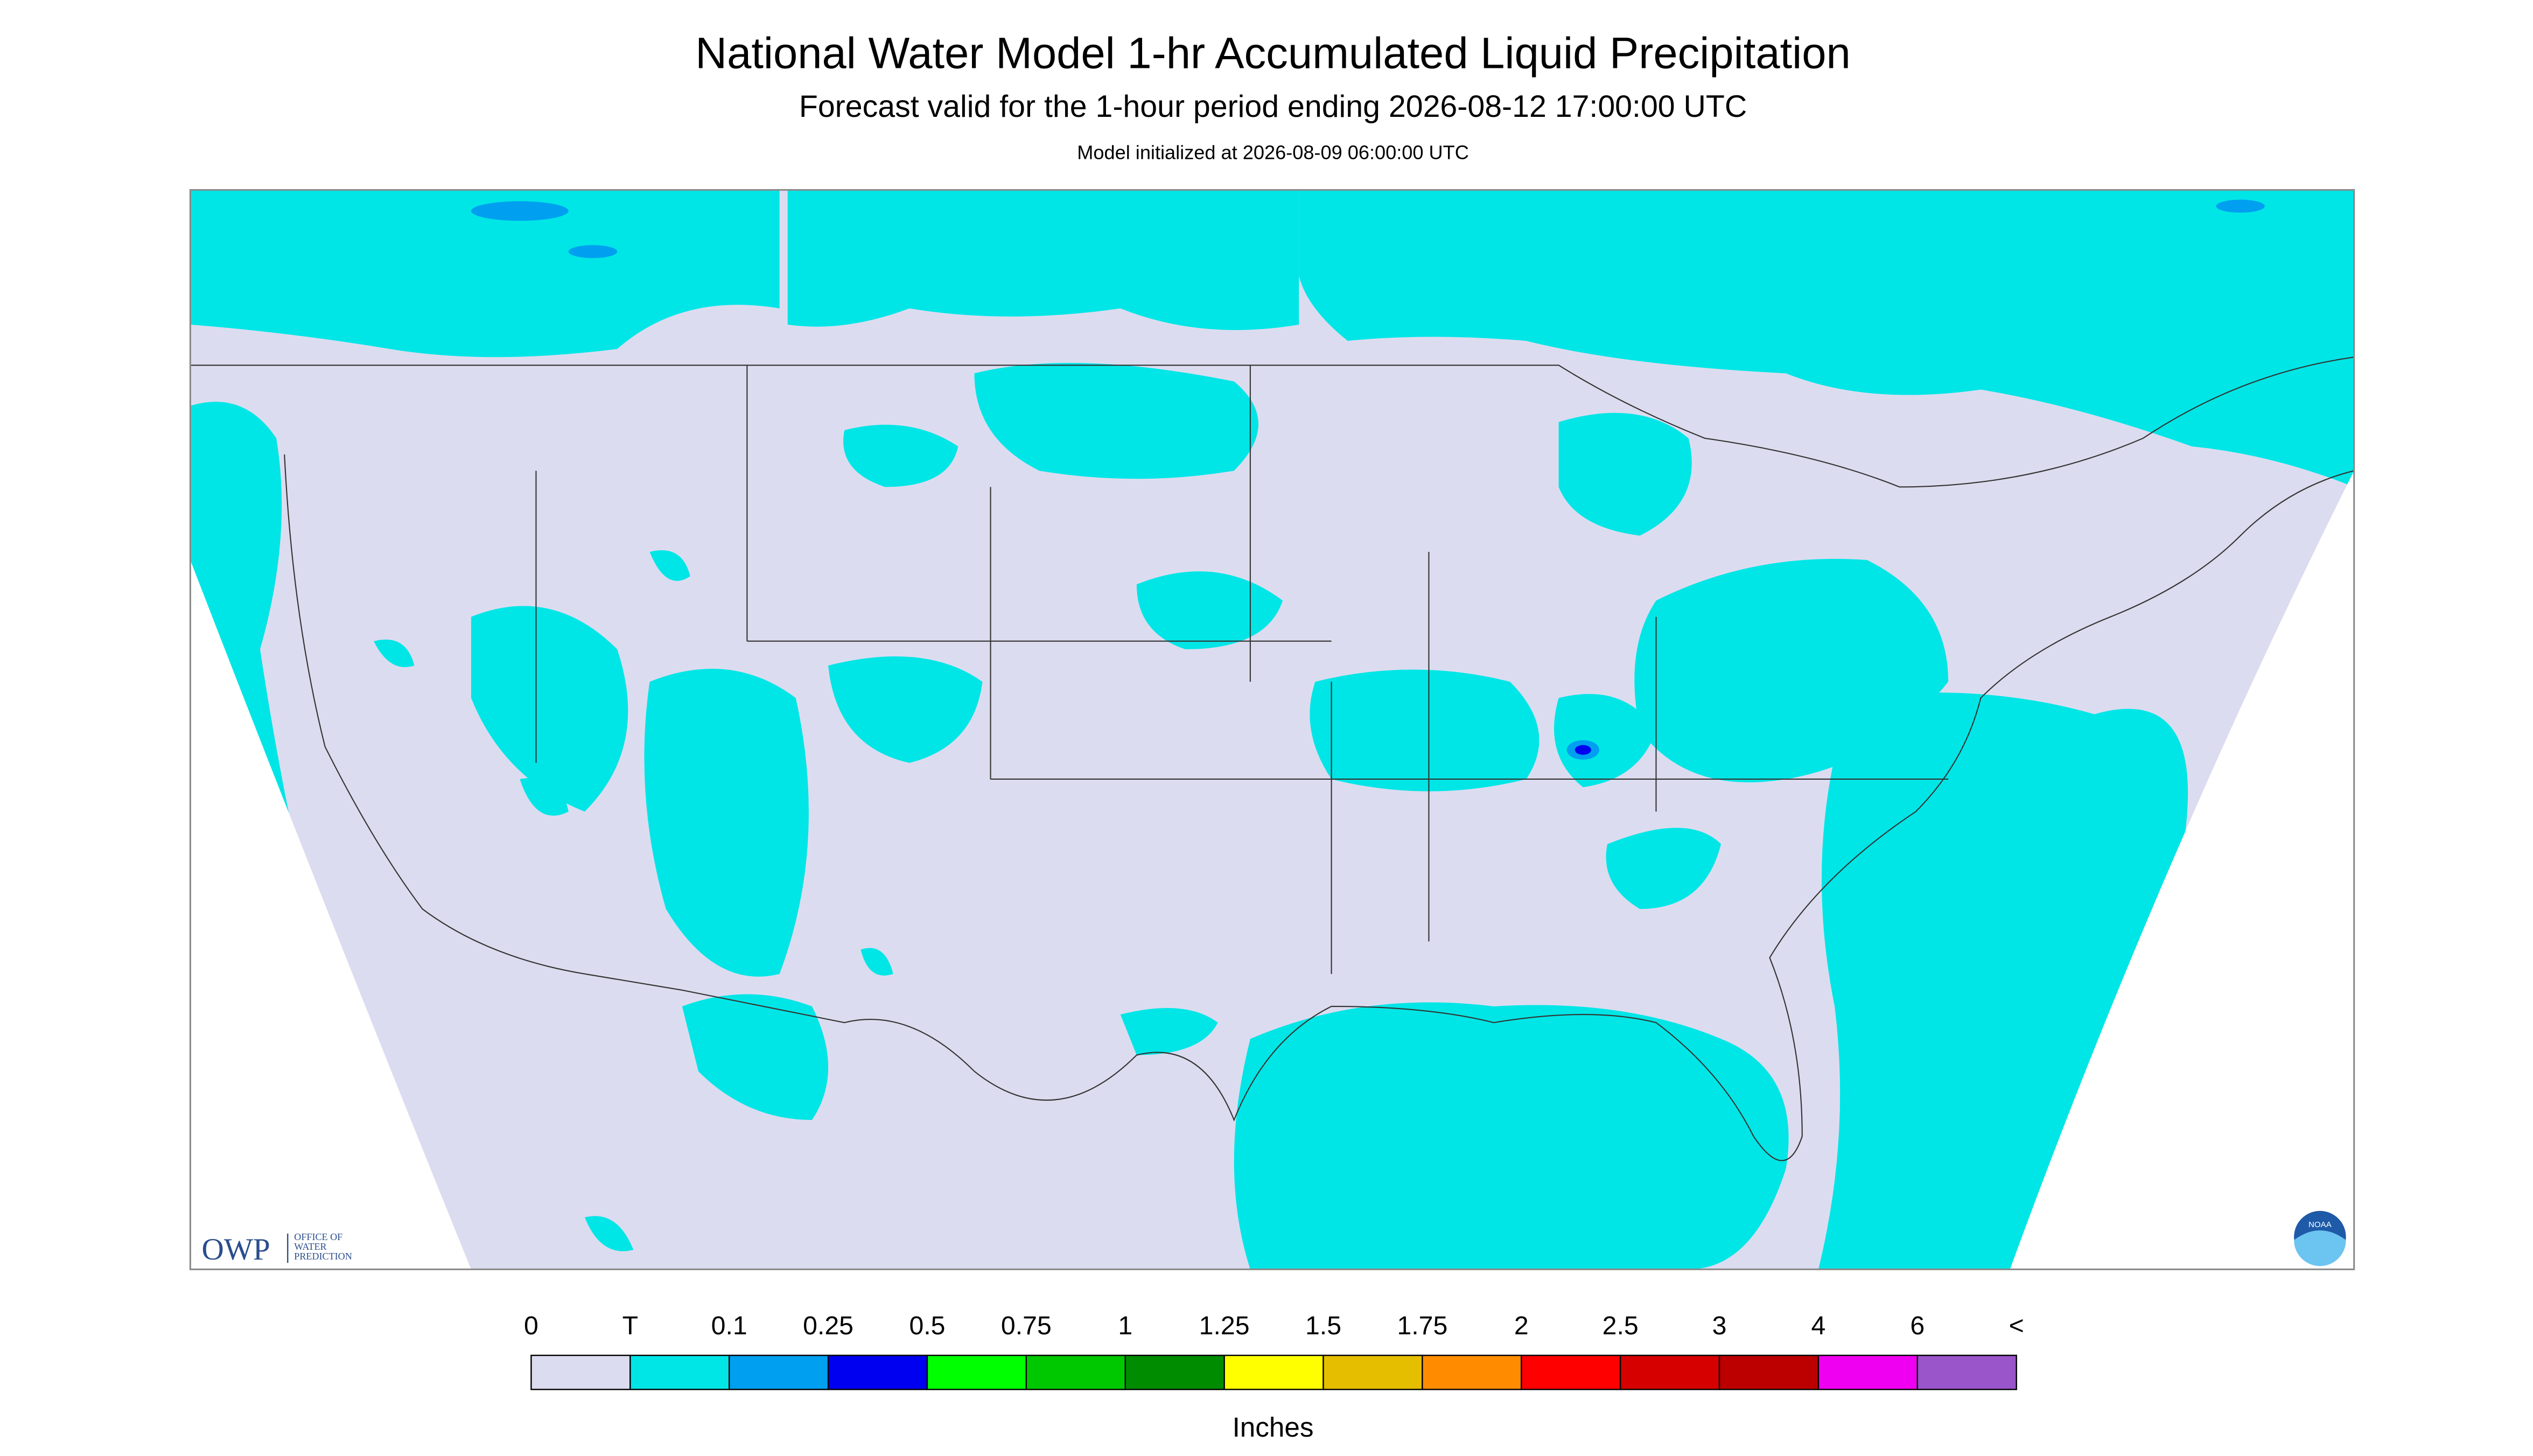 The image size is (2533, 1456). I want to click on legend-label: 3, so click(1719, 1325).